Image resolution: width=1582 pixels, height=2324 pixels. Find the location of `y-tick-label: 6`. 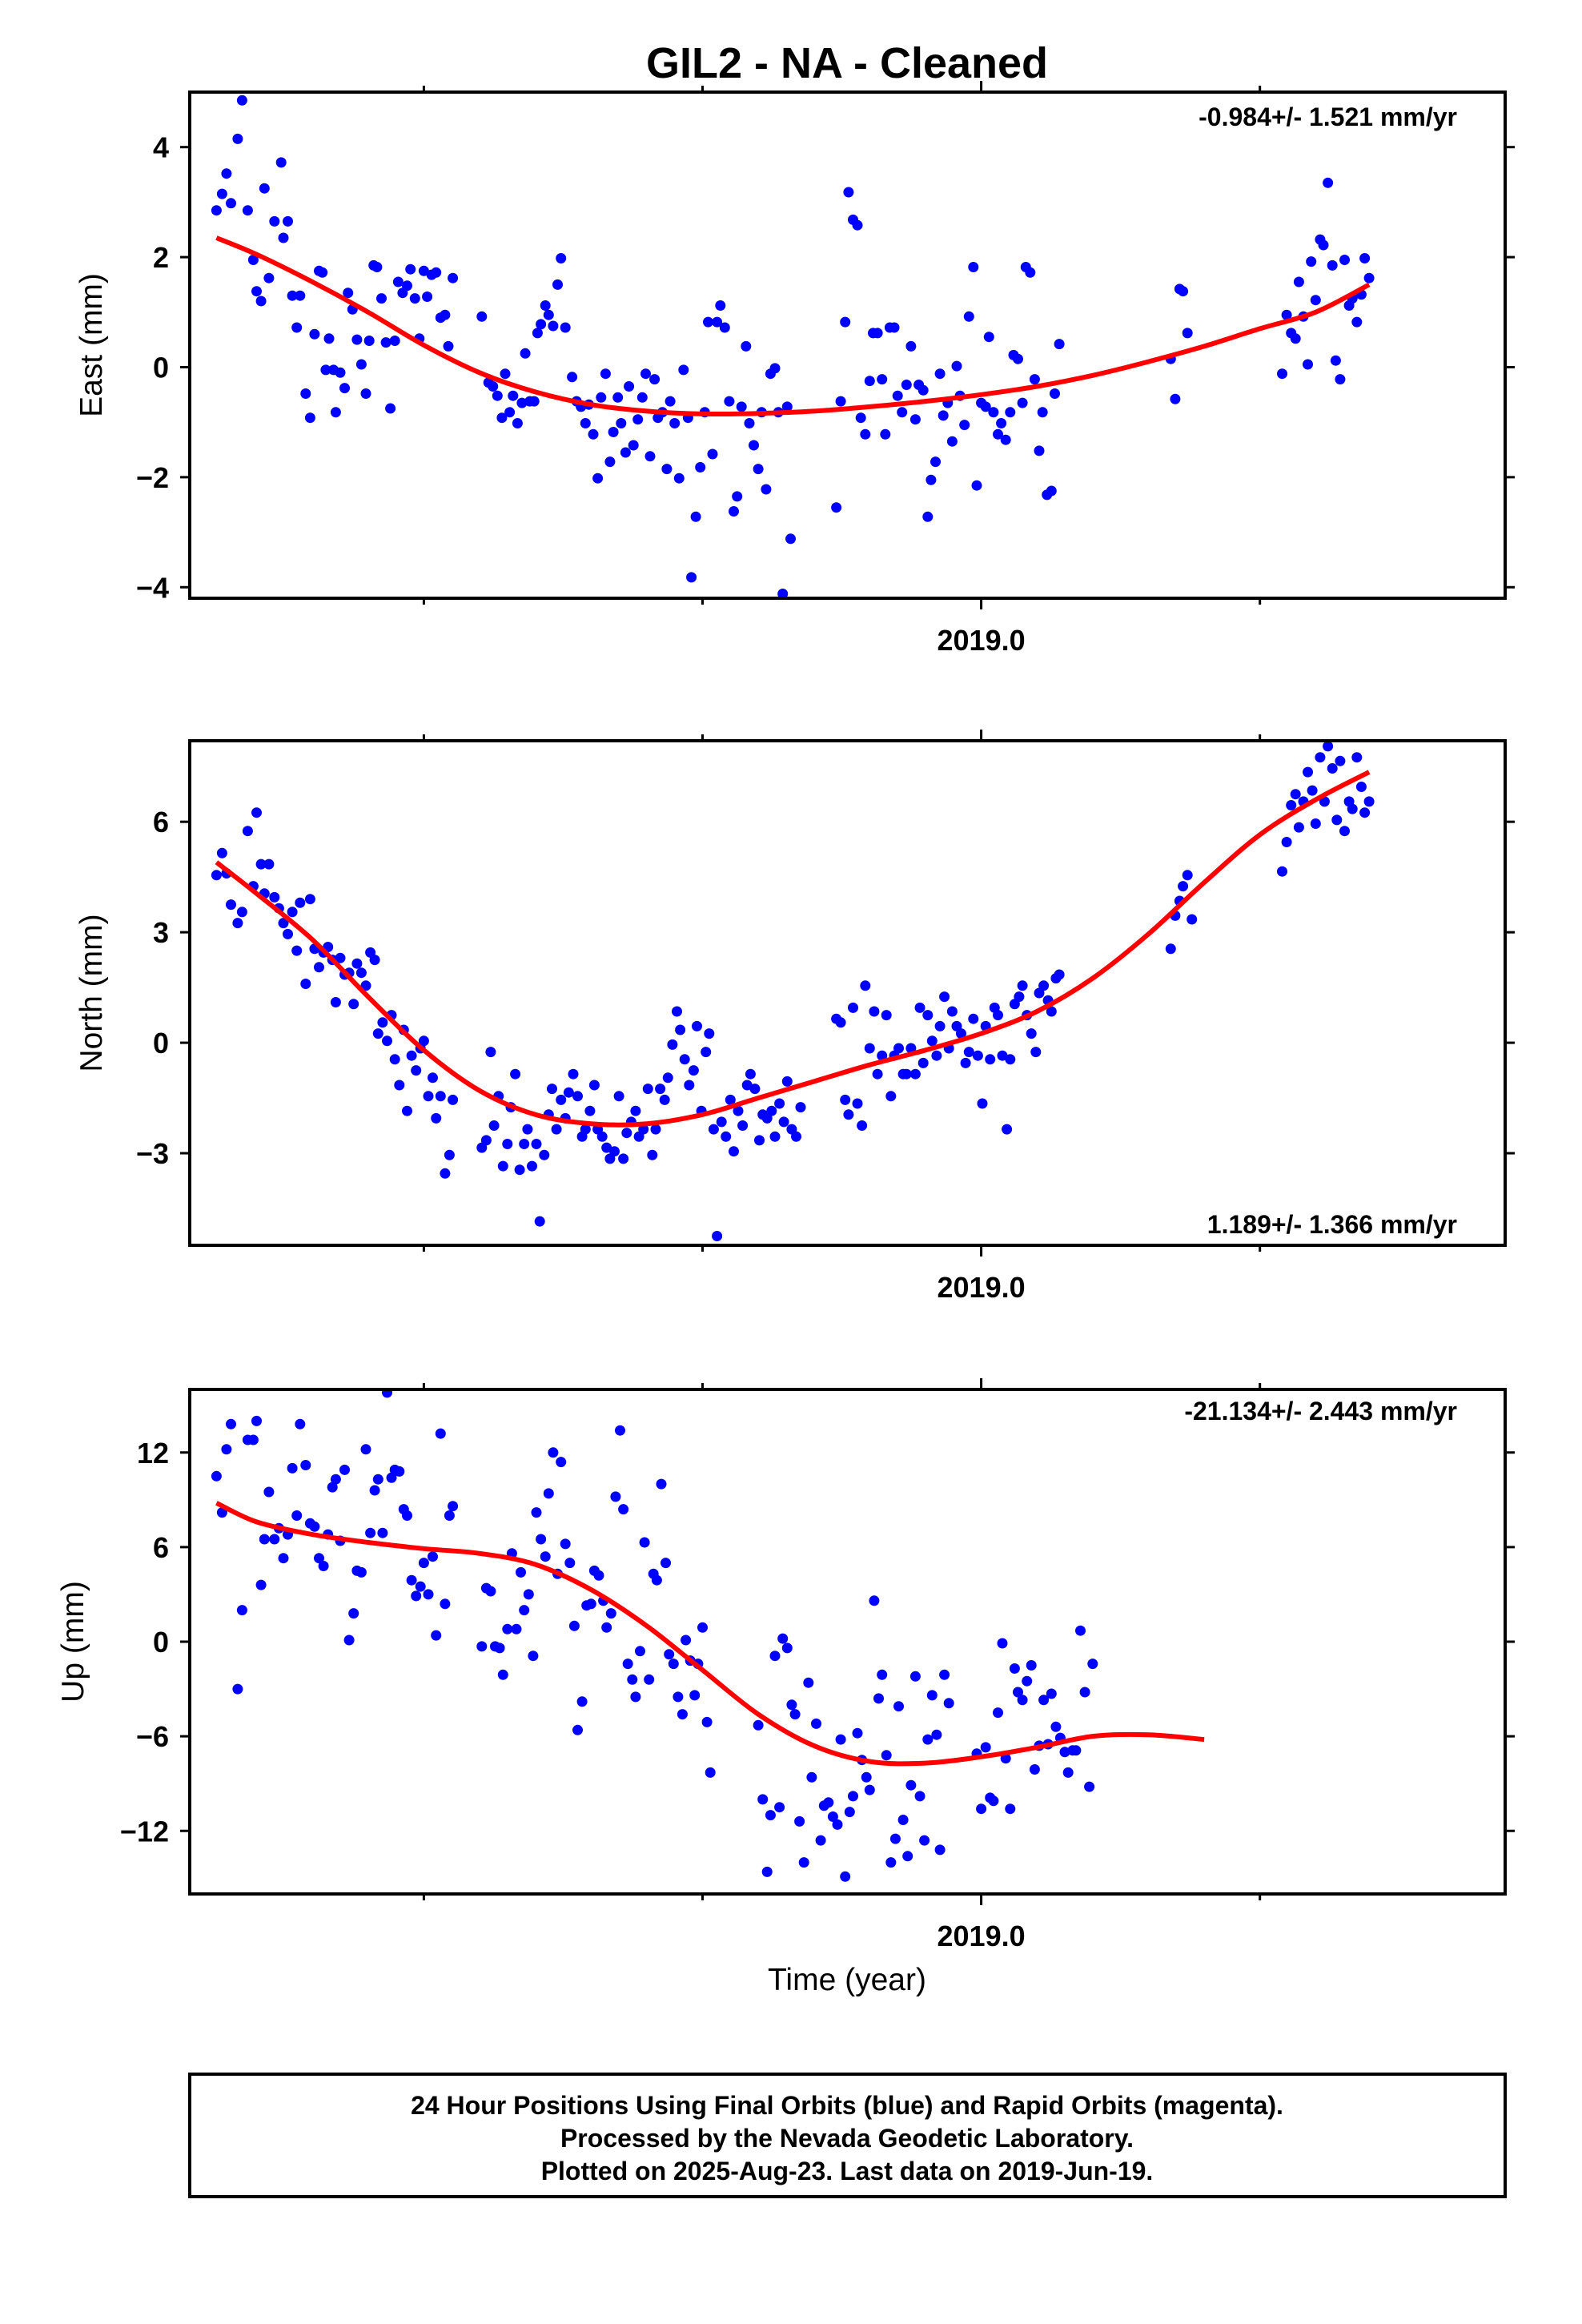

y-tick-label: 6 is located at coordinates (161, 1547).